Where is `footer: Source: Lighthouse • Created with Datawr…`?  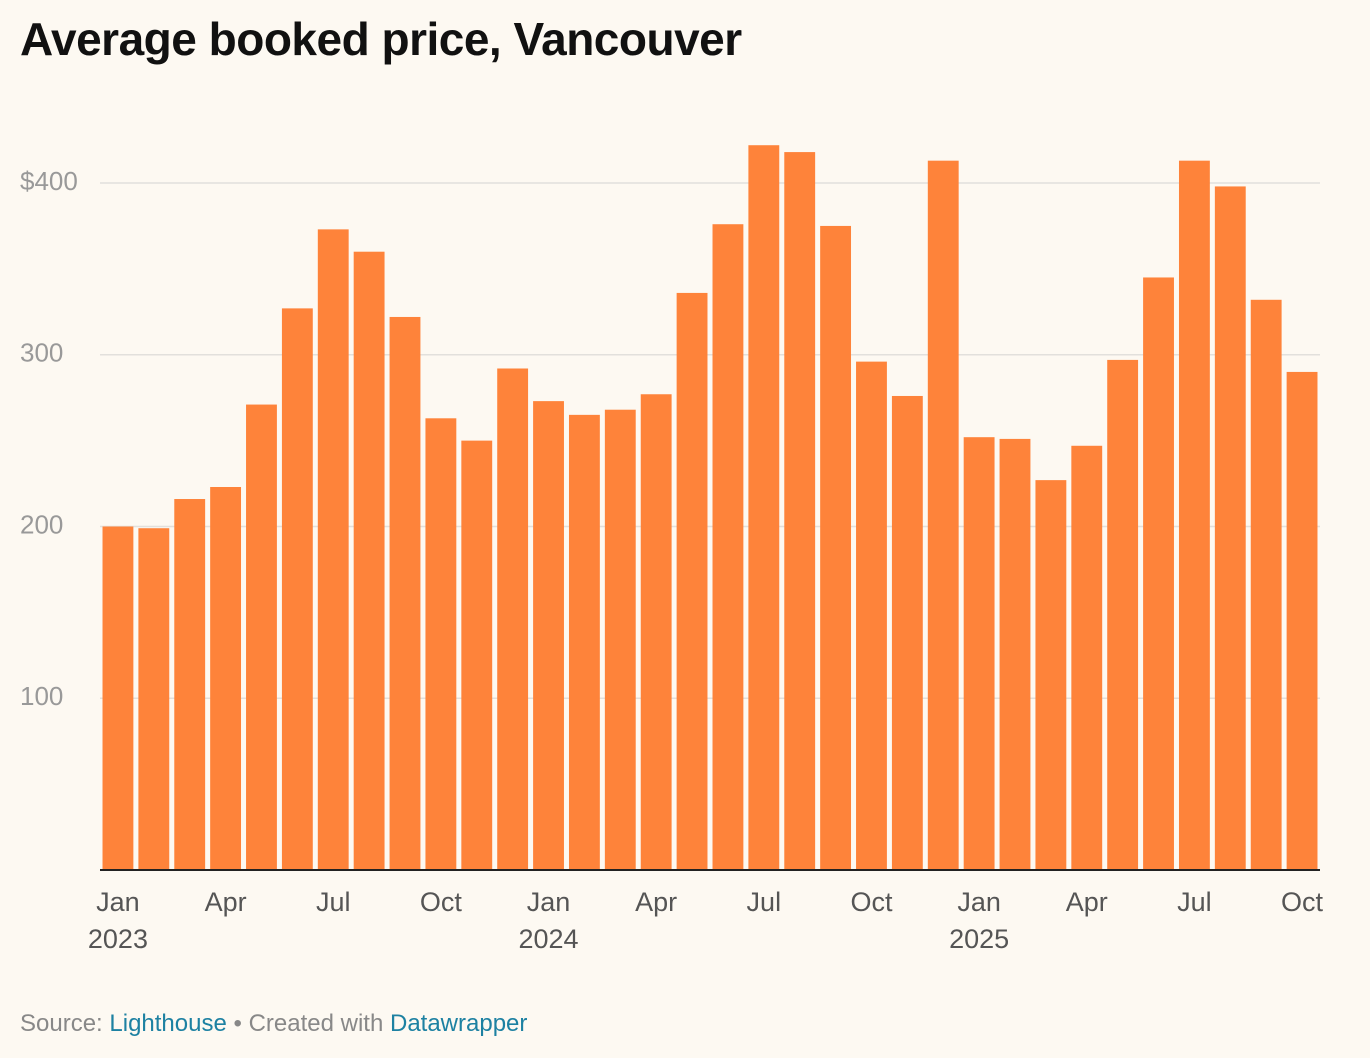 footer: Source: Lighthouse • Created with Datawr… is located at coordinates (273, 1024).